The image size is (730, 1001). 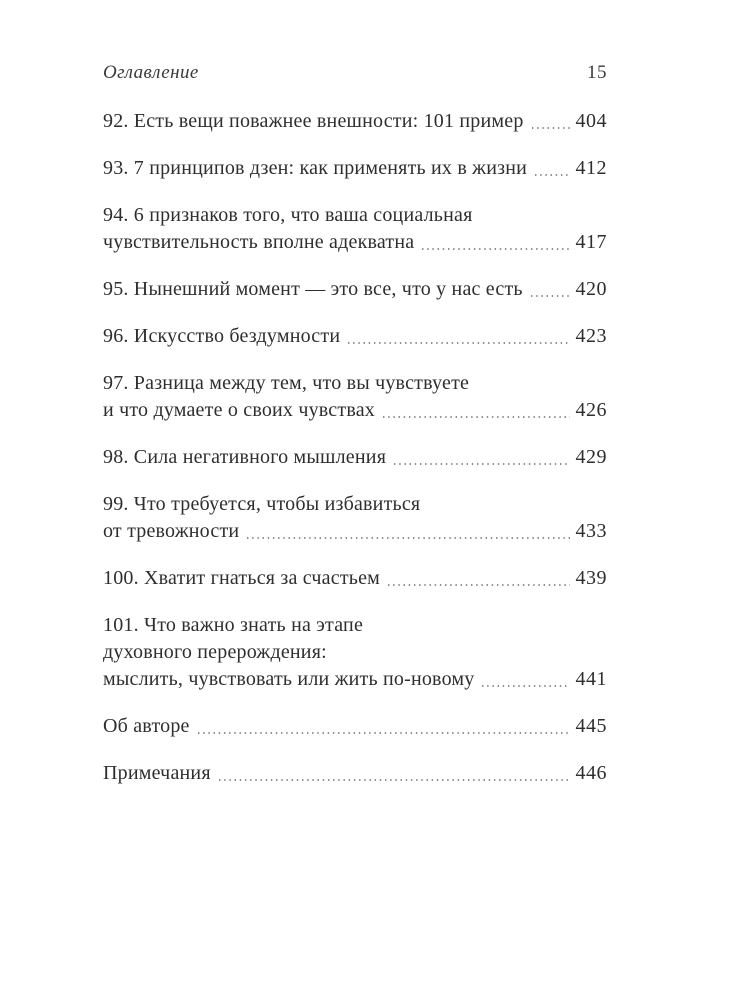 I want to click on toc-entry-text: 96. Искусство бездумности, so click(x=222, y=336).